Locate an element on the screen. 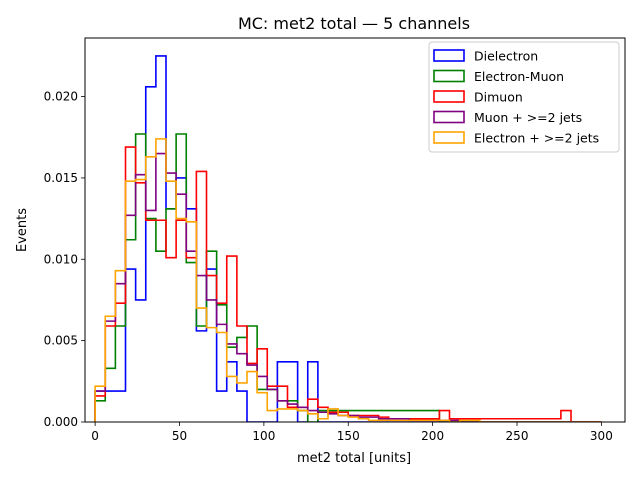  legend-label-1: Electron-Muon is located at coordinates (519, 76).